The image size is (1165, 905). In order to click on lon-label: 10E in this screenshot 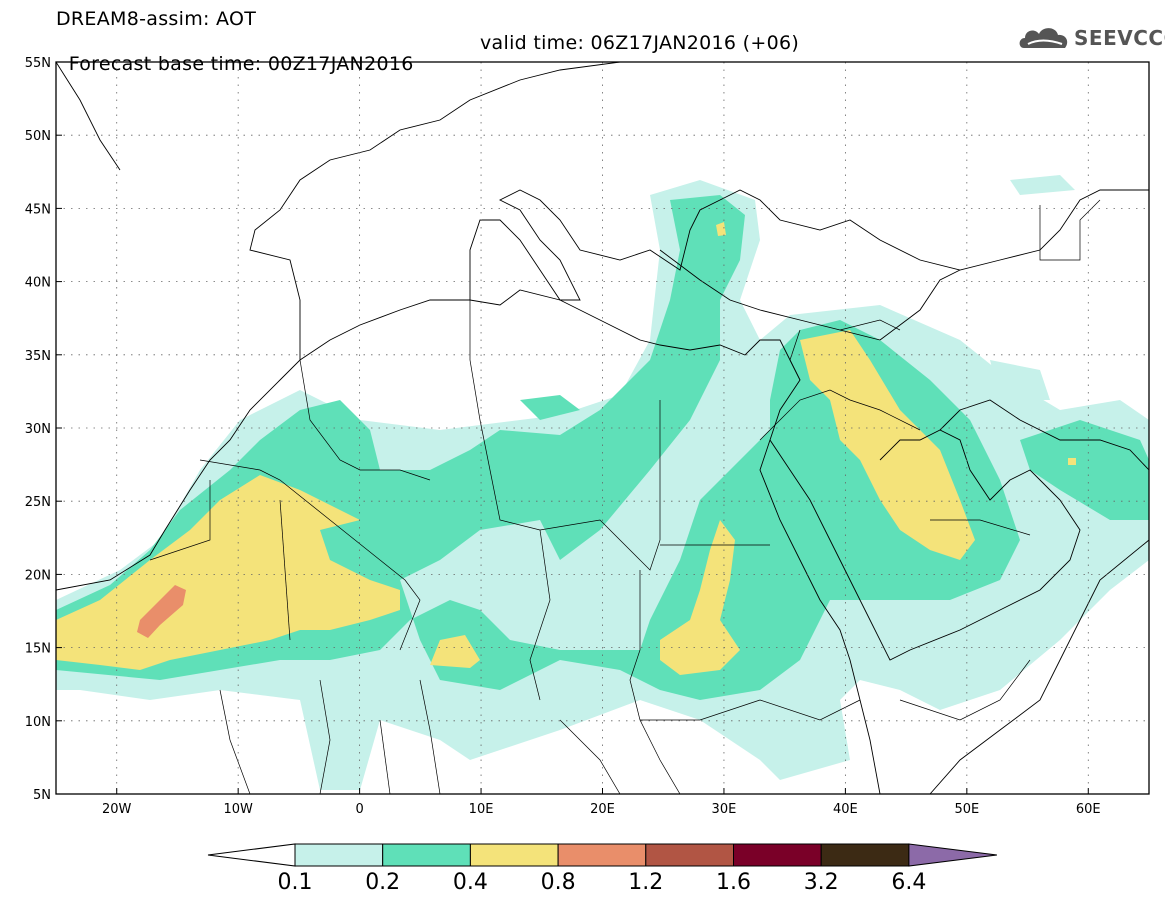, I will do `click(481, 809)`.